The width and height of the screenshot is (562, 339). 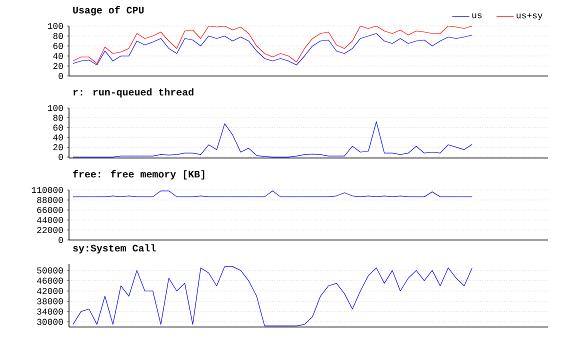 I want to click on y-tick-label: 66000, so click(x=50, y=210).